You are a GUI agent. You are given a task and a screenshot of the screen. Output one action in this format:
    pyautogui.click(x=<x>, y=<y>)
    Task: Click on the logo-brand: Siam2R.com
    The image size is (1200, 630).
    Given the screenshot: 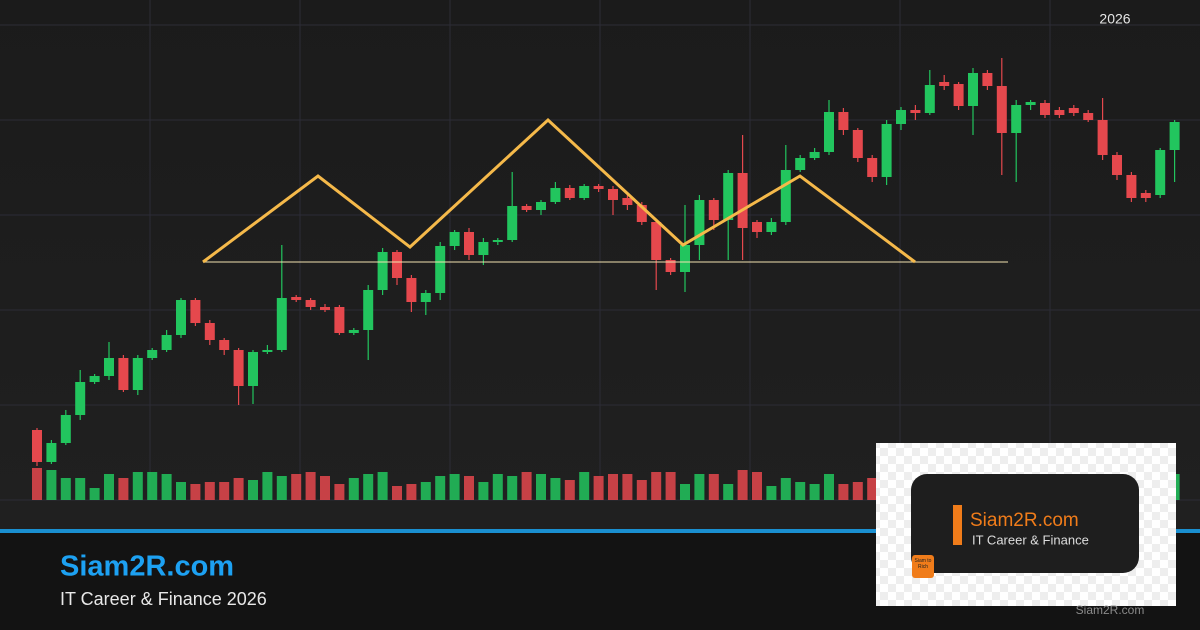 What is the action you would take?
    pyautogui.click(x=1024, y=520)
    